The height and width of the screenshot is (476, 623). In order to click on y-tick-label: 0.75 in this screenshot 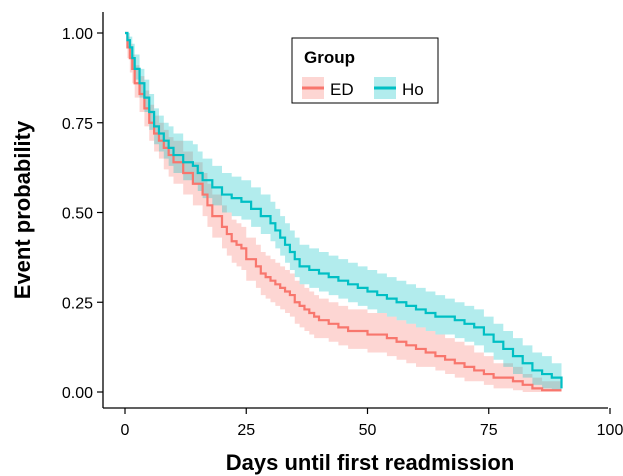, I will do `click(77, 124)`.